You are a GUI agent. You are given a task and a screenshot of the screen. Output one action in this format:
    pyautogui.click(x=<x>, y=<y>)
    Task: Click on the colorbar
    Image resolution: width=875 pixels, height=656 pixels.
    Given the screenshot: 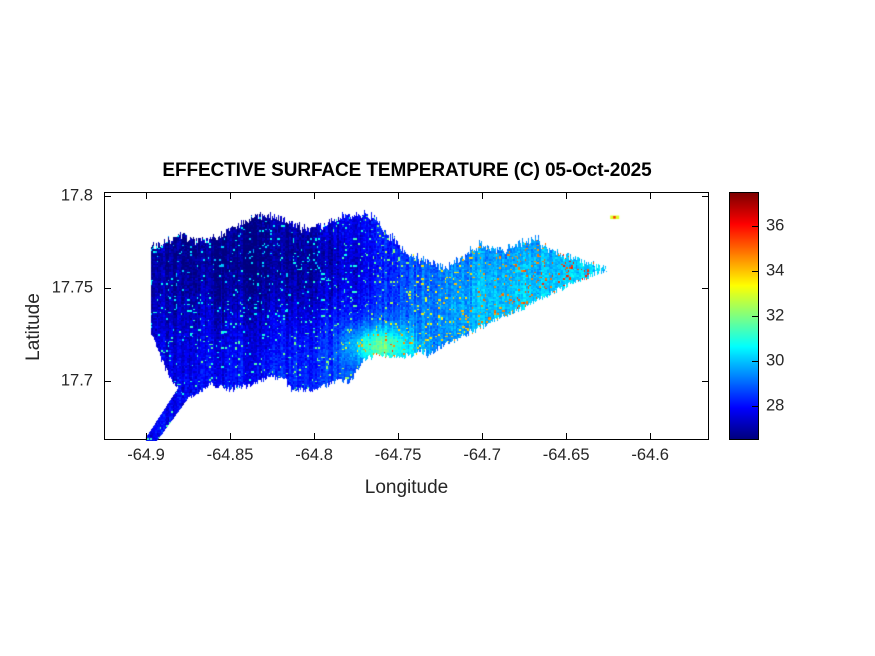 What is the action you would take?
    pyautogui.click(x=744, y=316)
    